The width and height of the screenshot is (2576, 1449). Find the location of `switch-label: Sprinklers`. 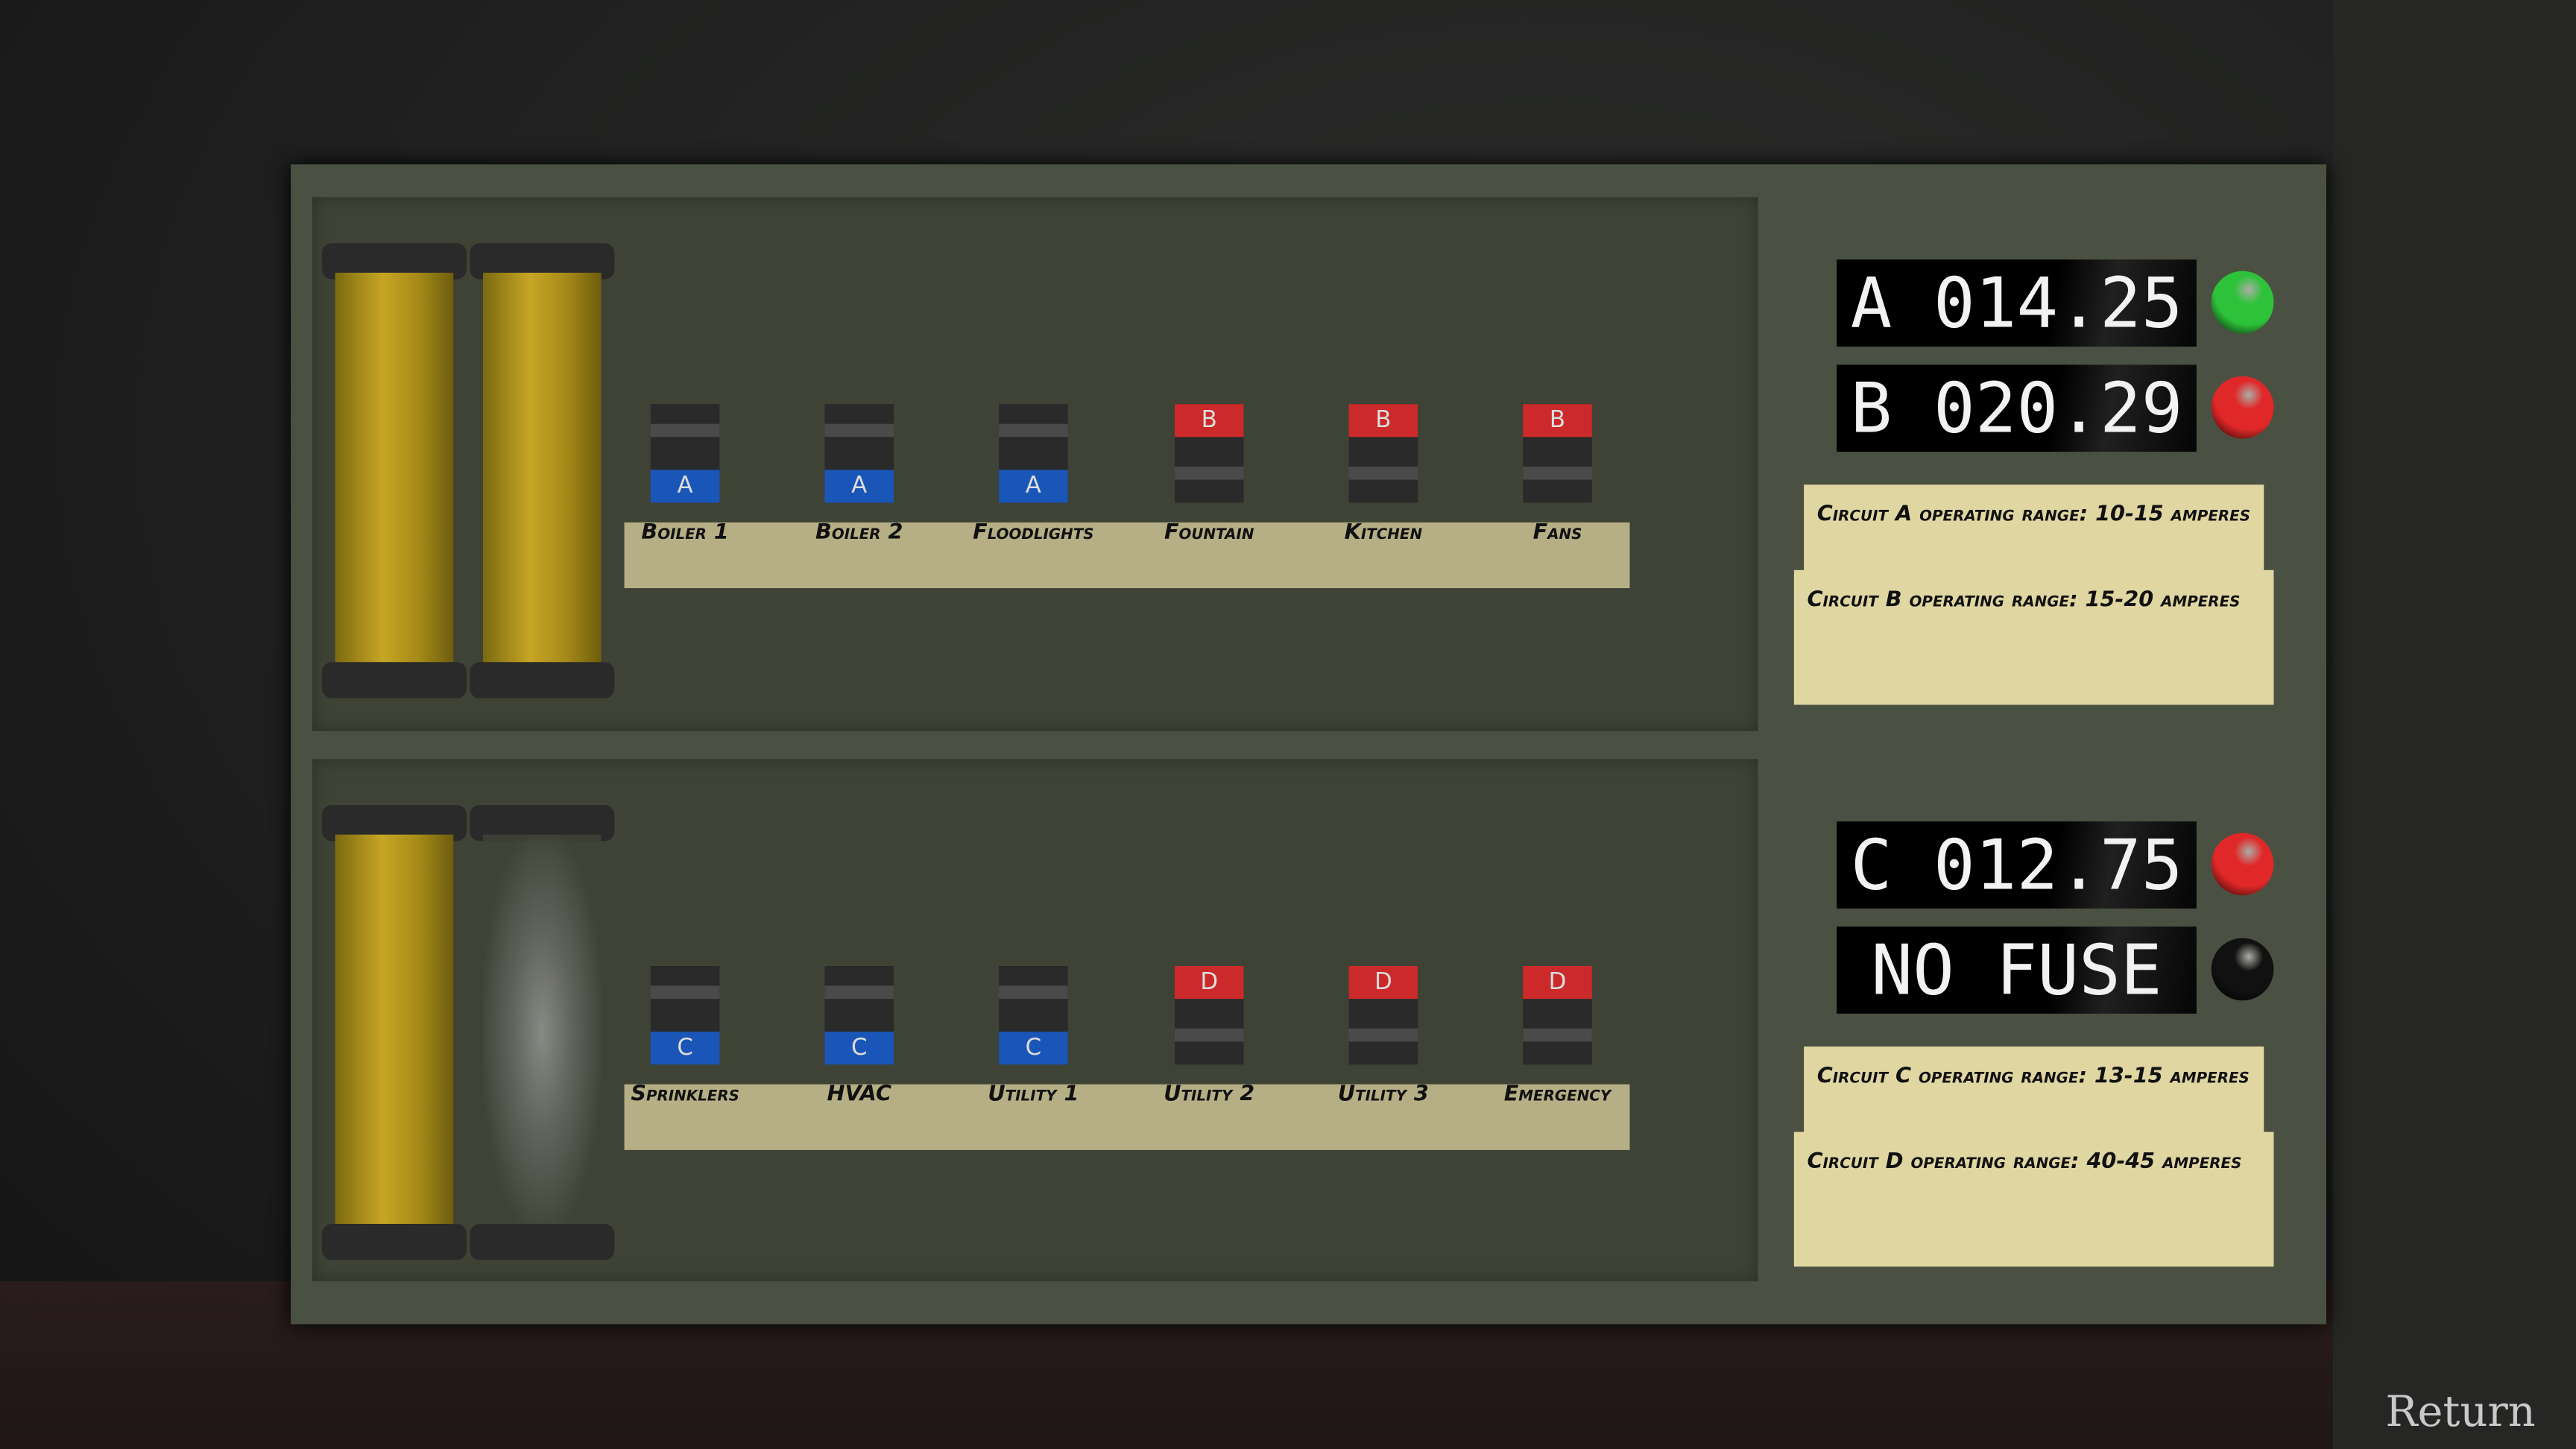

switch-label: Sprinklers is located at coordinates (685, 1095).